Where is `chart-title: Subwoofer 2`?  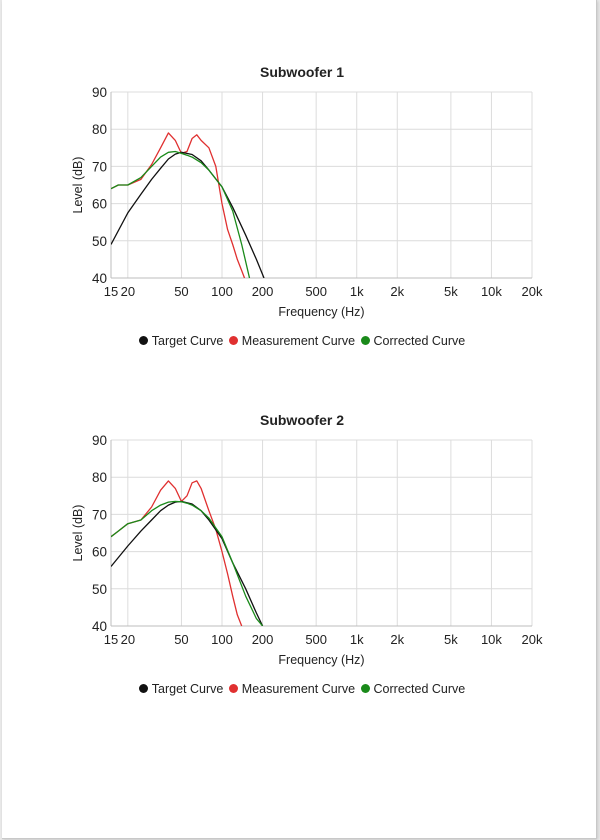 chart-title: Subwoofer 2 is located at coordinates (301, 420).